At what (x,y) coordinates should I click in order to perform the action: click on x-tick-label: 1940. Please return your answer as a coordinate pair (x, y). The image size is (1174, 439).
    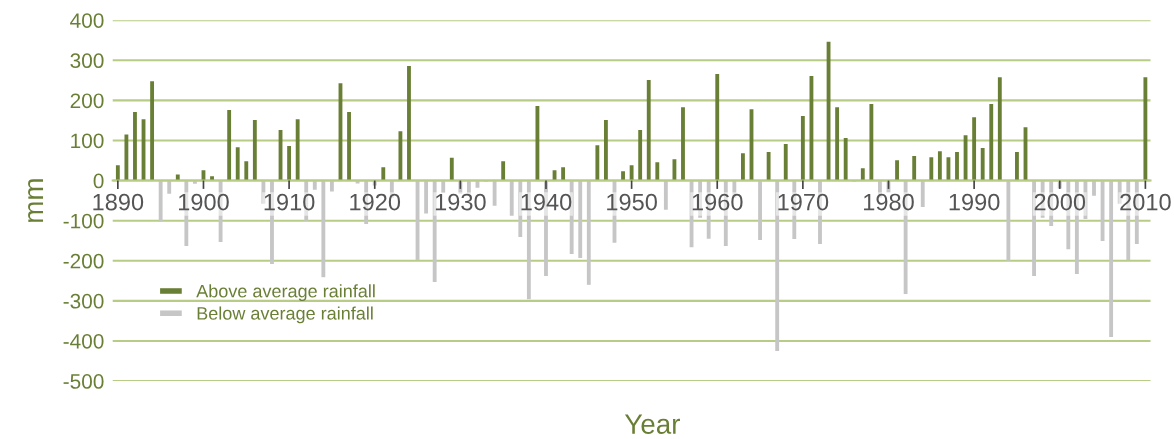
    Looking at the image, I should click on (546, 202).